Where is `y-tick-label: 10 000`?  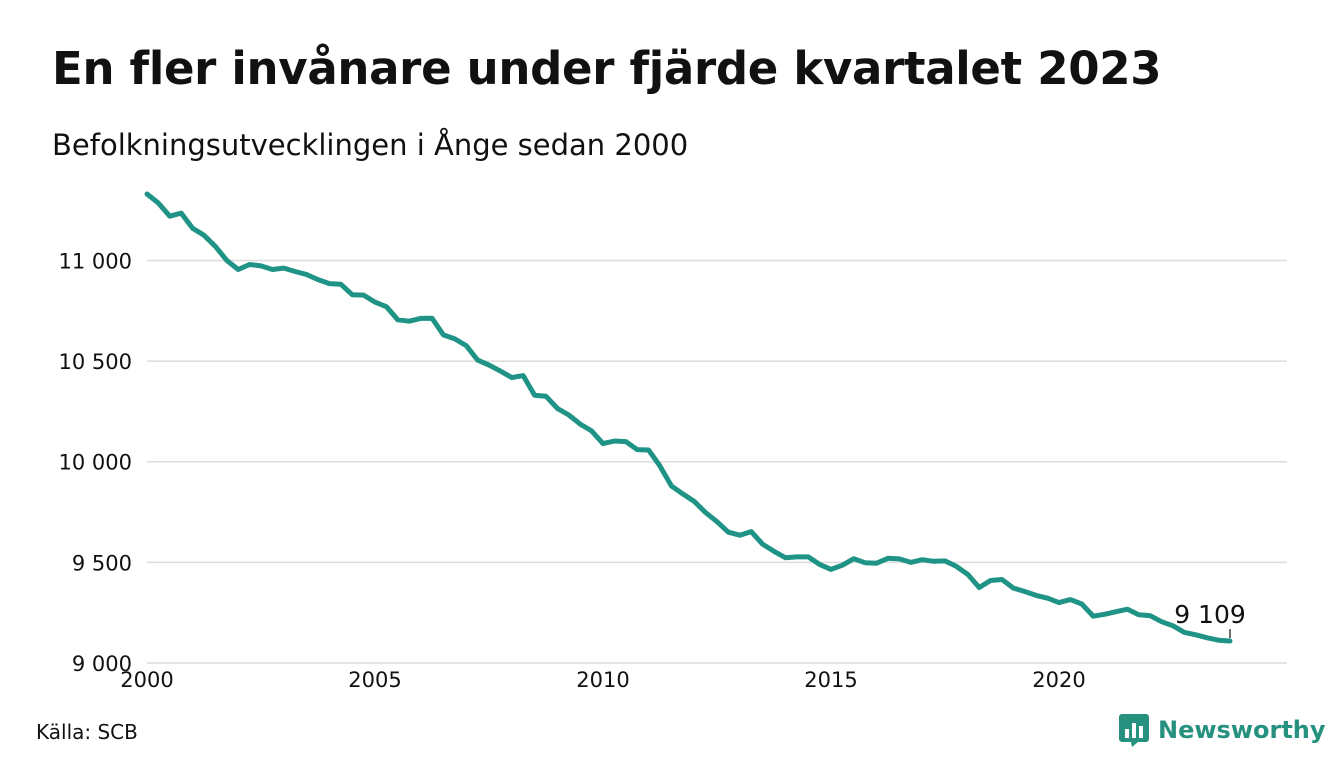
y-tick-label: 10 000 is located at coordinates (95, 463).